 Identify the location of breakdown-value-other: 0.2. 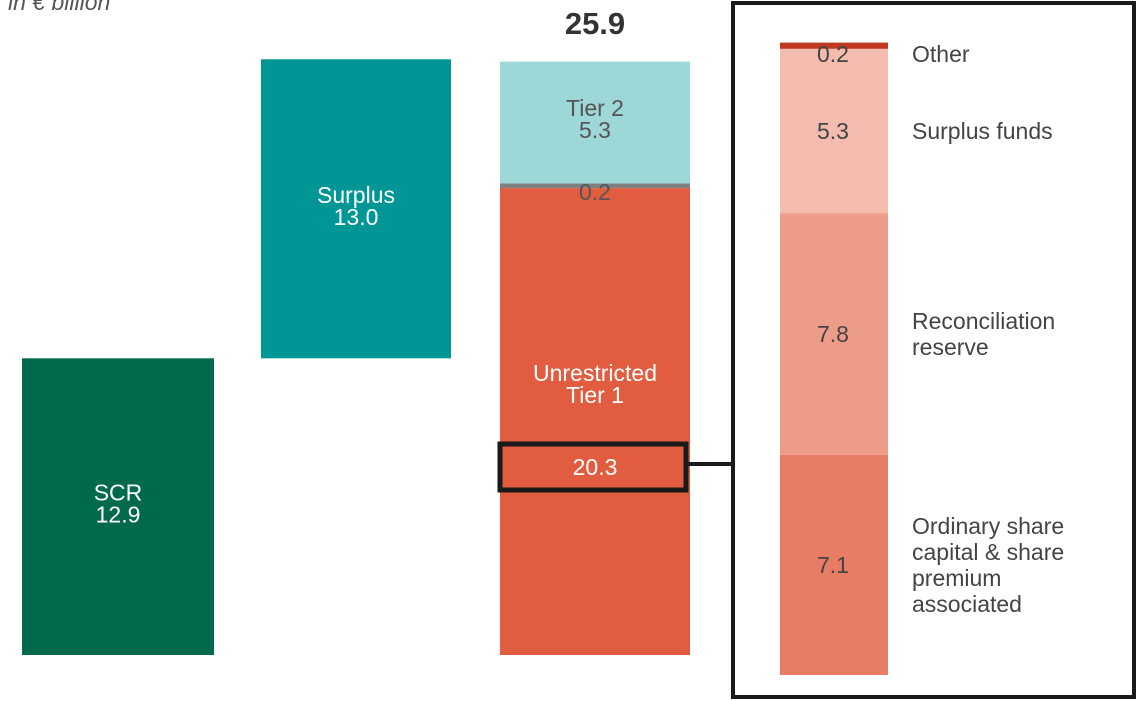
(833, 54).